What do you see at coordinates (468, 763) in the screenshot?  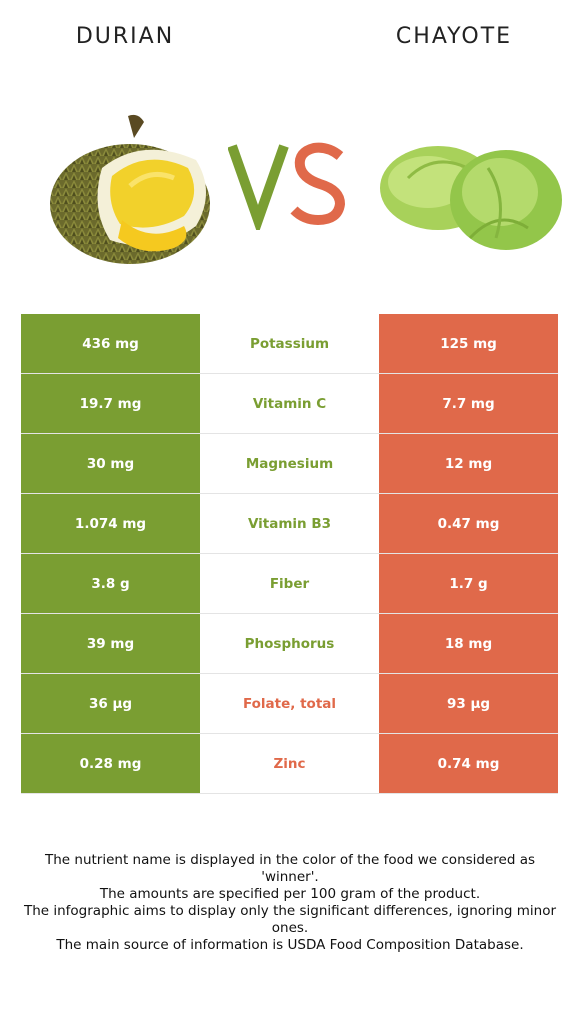 I see `chayote-value: 0.74 mg` at bounding box center [468, 763].